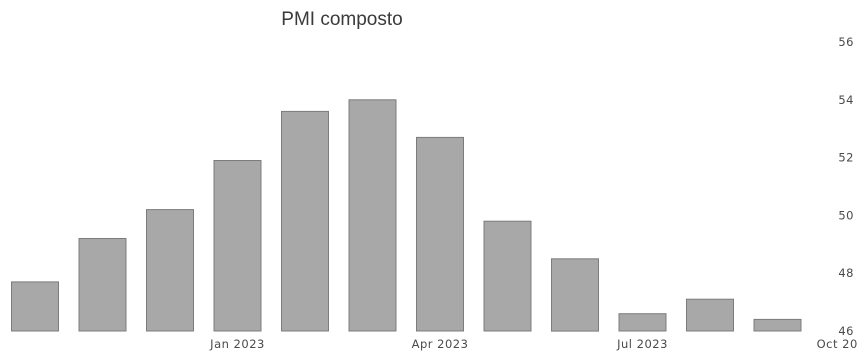  Describe the element at coordinates (372, 215) in the screenshot. I see `bar-mar-2023` at that location.